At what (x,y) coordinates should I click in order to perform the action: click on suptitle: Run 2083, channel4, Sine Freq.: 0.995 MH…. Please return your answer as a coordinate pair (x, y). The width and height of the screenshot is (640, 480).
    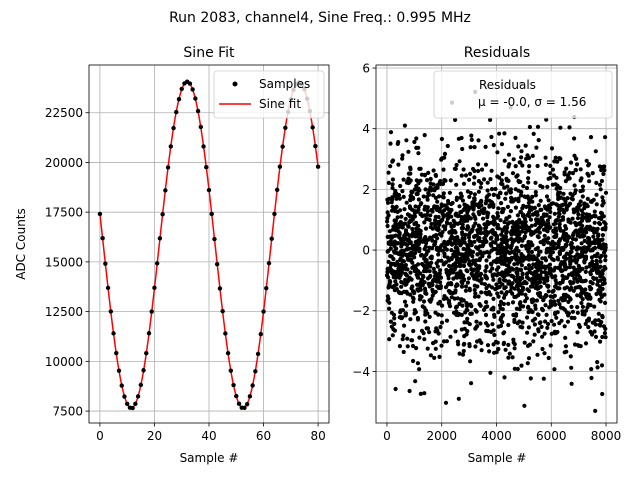
    Looking at the image, I should click on (320, 18).